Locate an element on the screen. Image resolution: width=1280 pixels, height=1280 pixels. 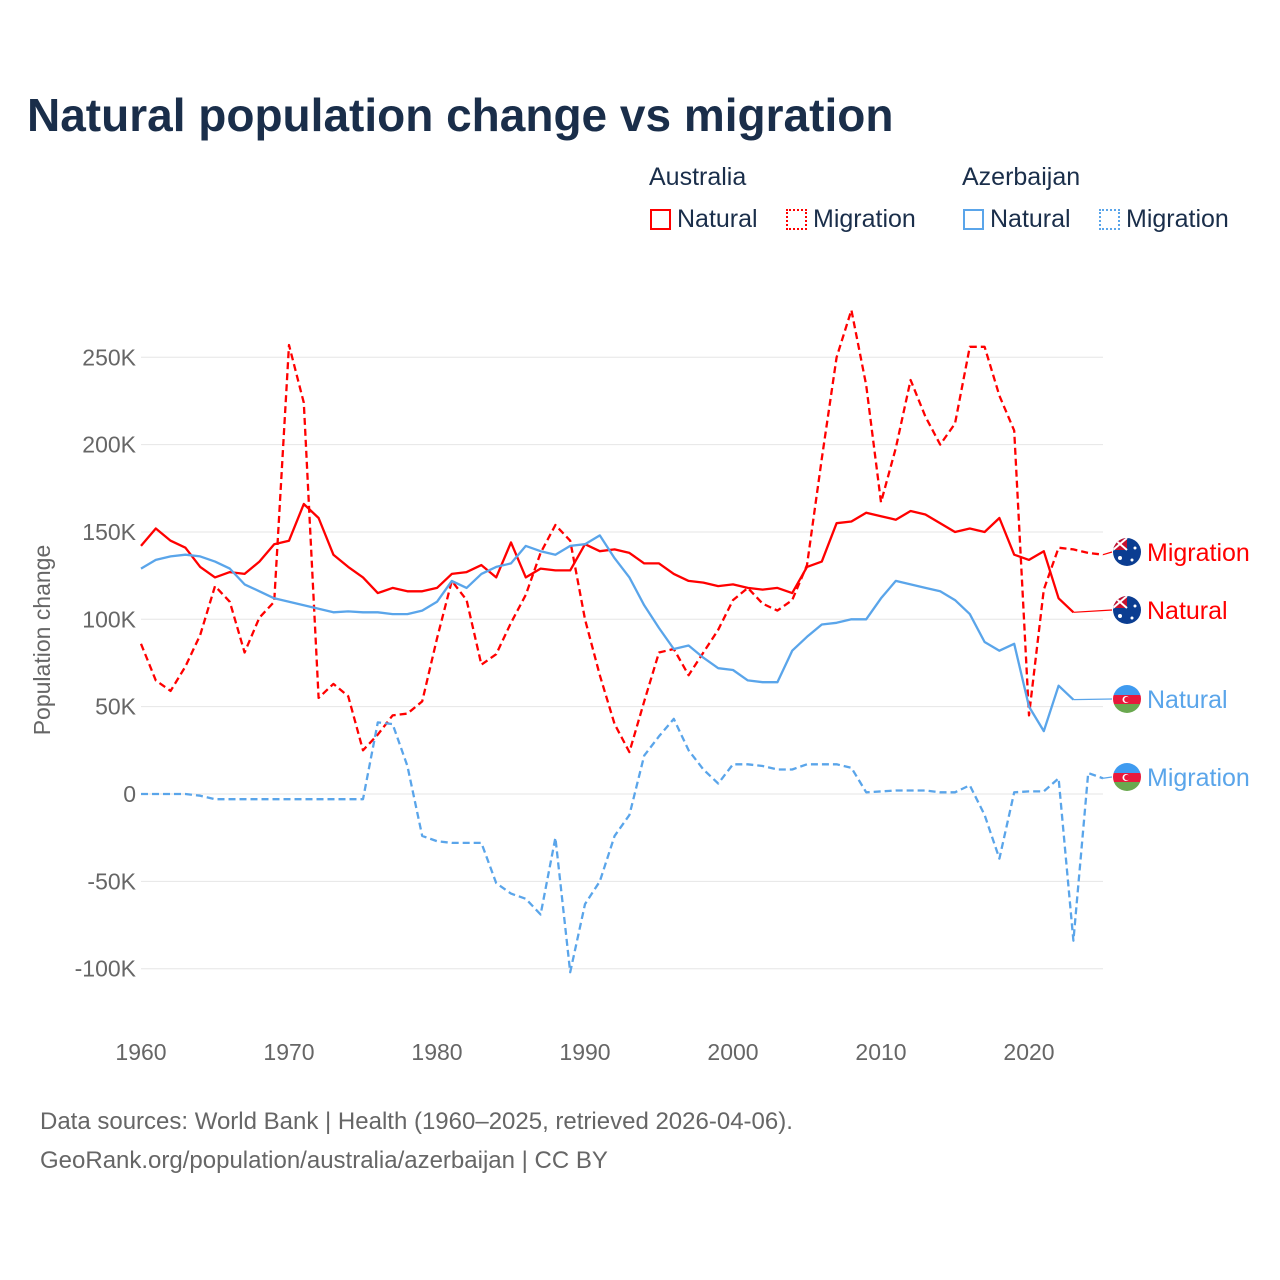
legend-australia-migration: Migration is located at coordinates (851, 219).